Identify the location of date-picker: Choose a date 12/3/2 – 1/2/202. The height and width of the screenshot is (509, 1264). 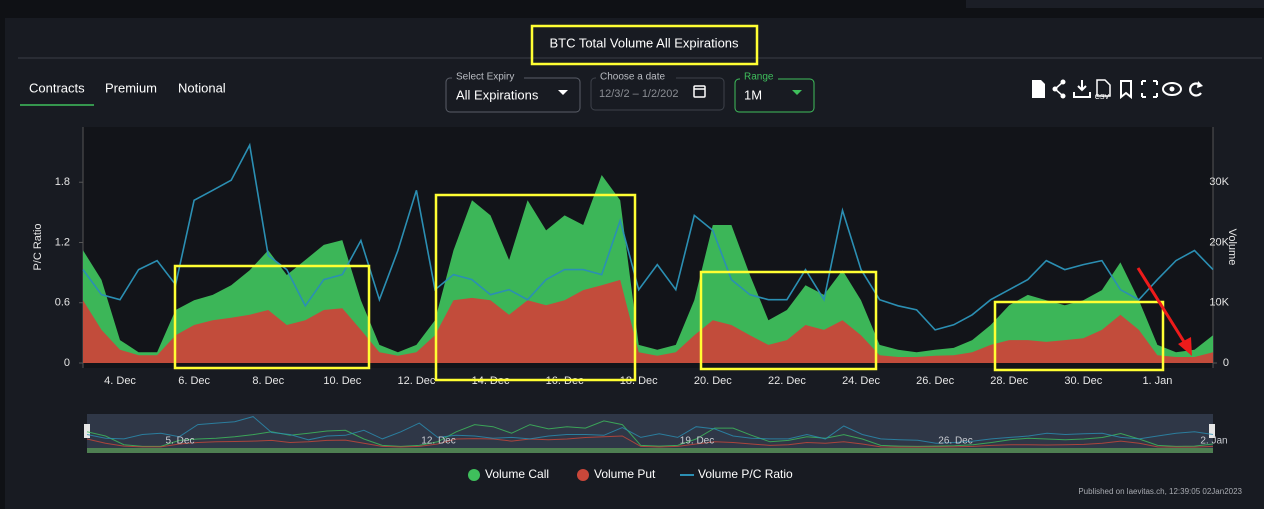
(657, 91).